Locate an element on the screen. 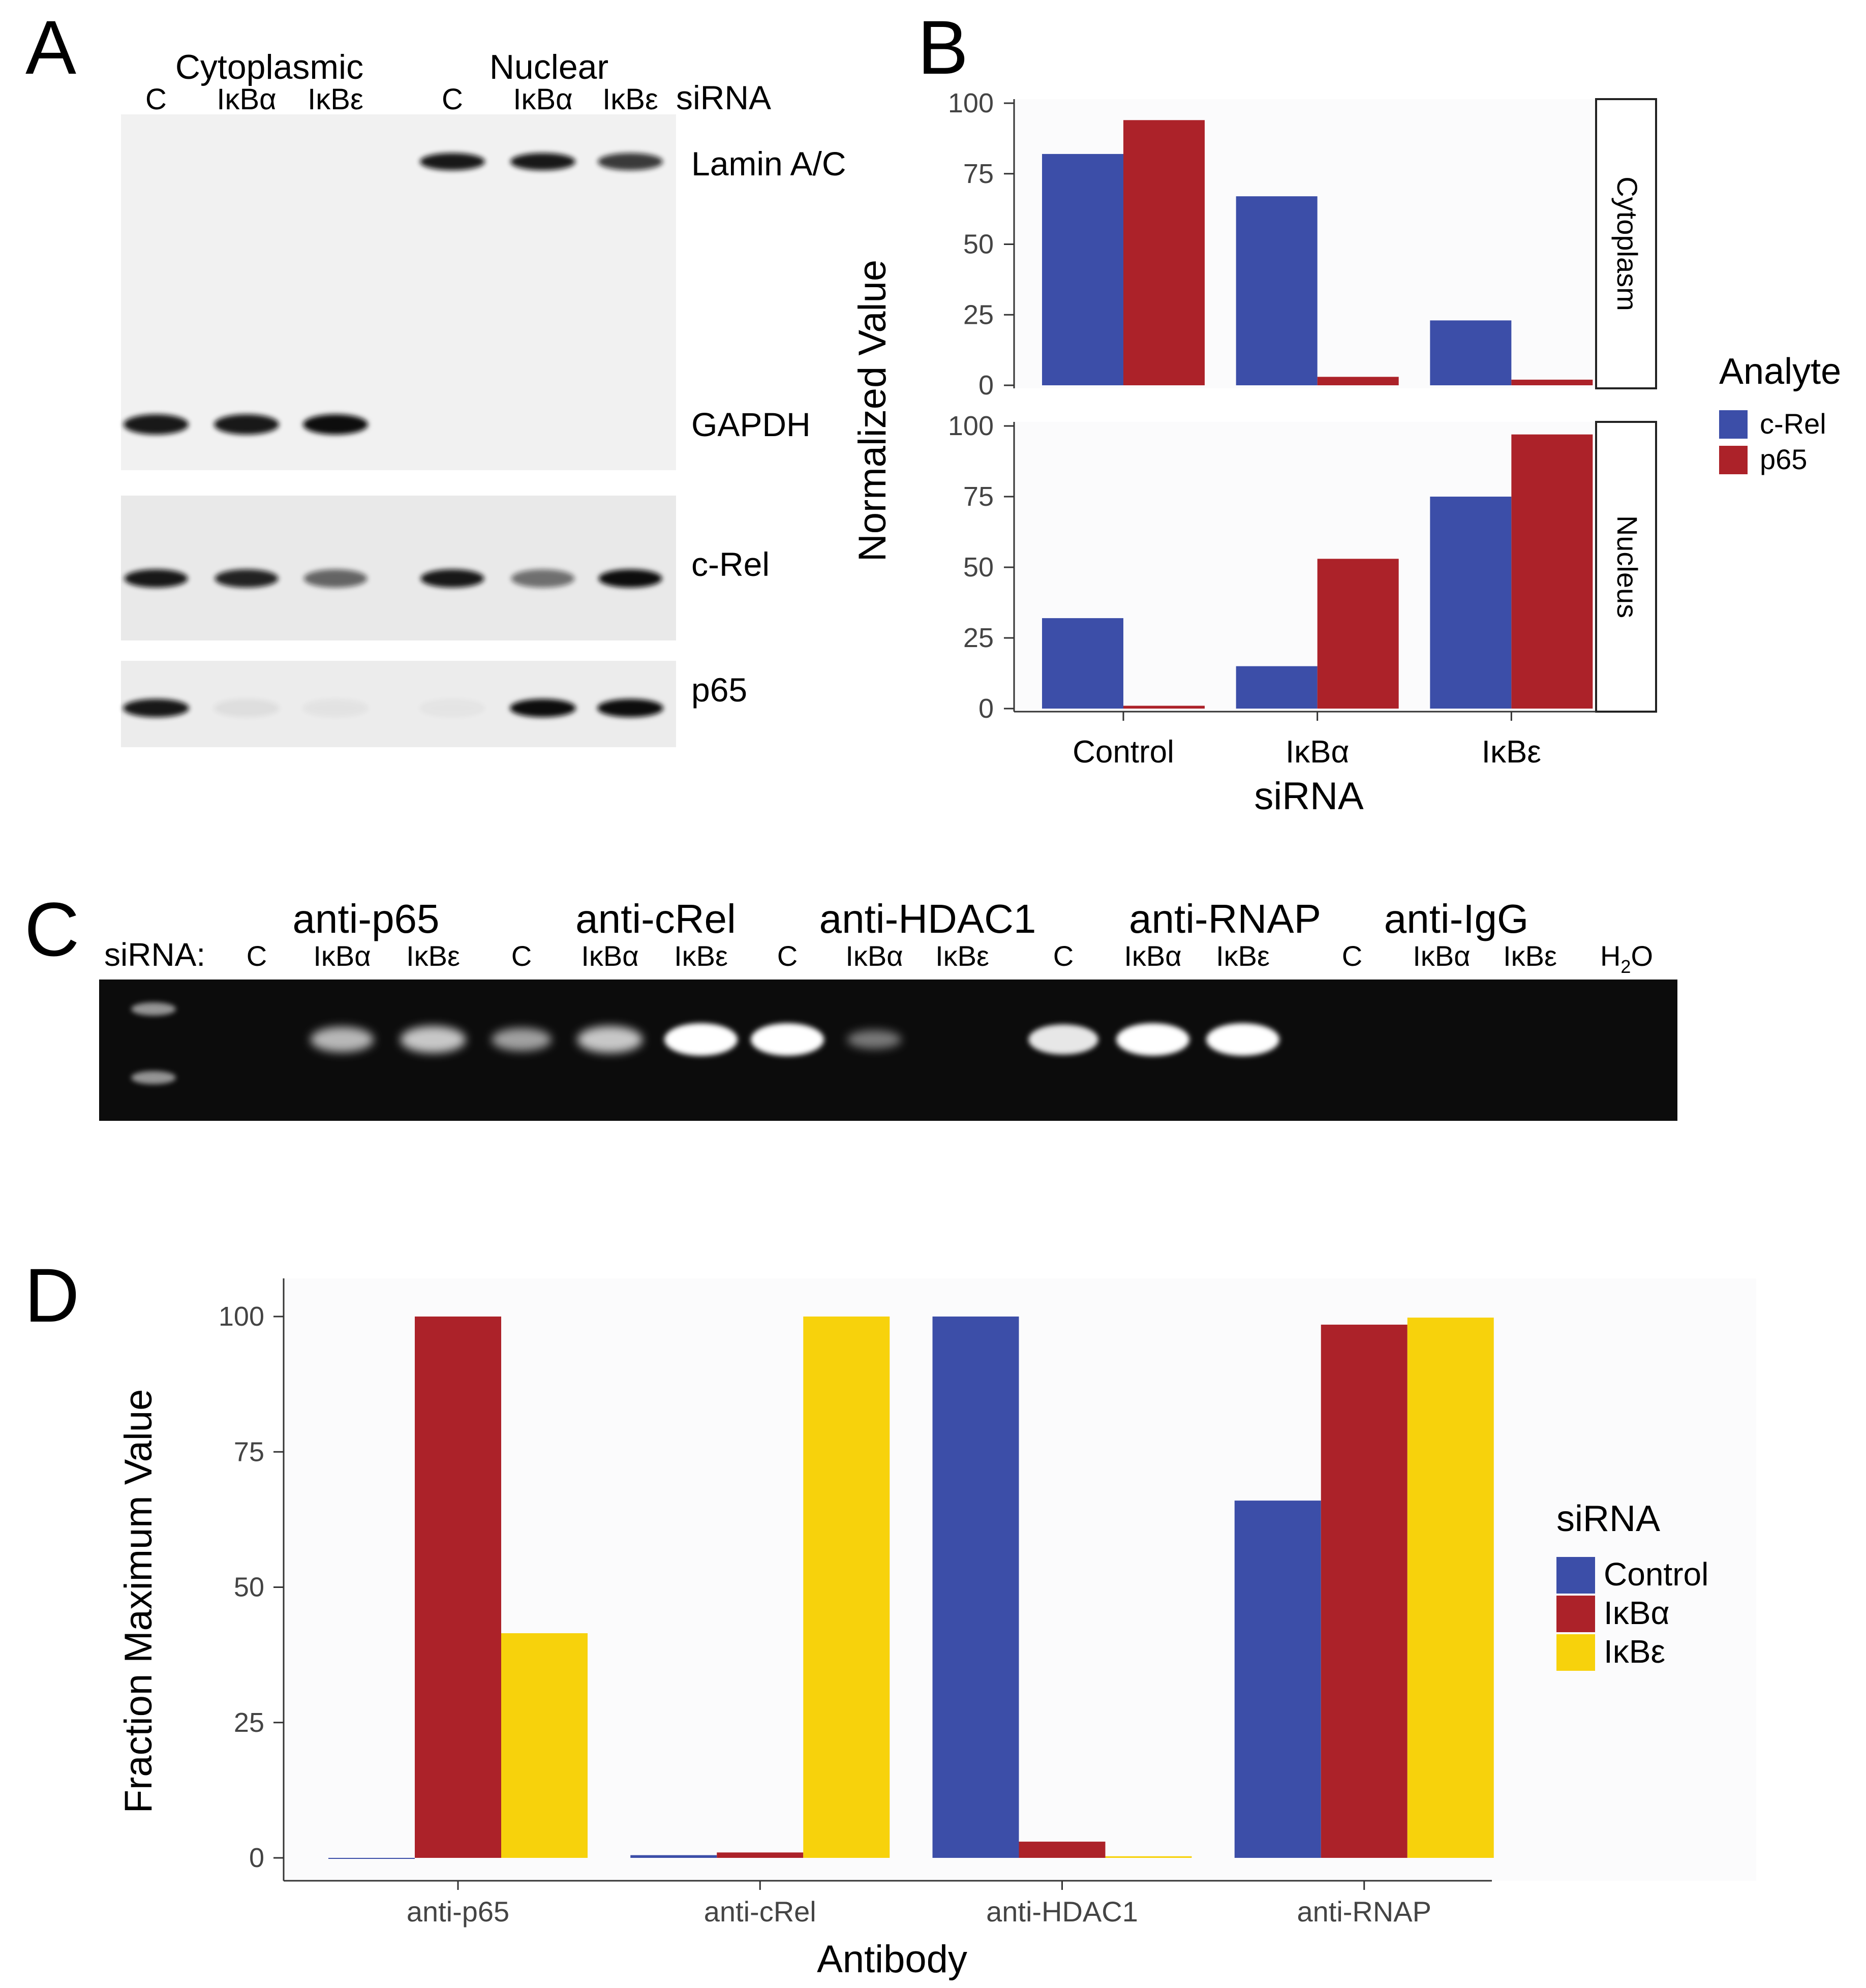 The height and width of the screenshot is (1988, 1866). panel-letter-d: D is located at coordinates (52, 1295).